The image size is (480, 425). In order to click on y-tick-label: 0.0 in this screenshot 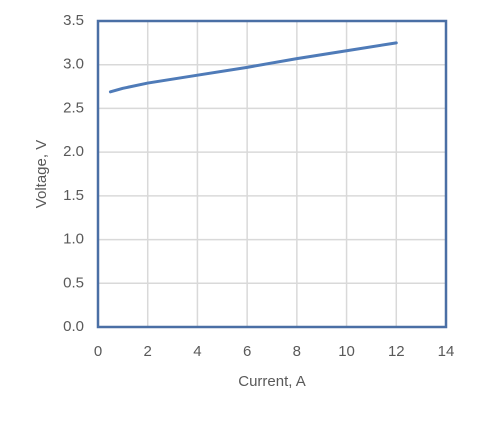, I will do `click(73, 326)`.